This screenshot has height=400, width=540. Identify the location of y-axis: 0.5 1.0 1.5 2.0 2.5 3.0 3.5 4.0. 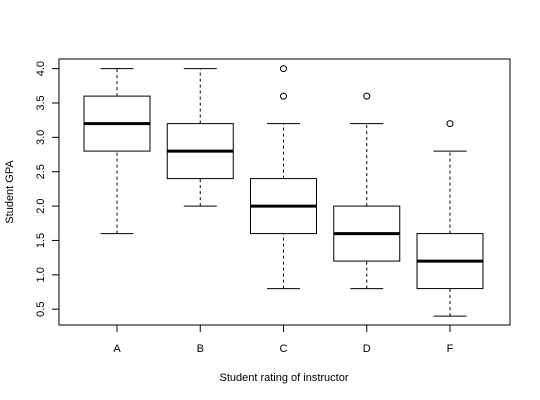
(47, 189).